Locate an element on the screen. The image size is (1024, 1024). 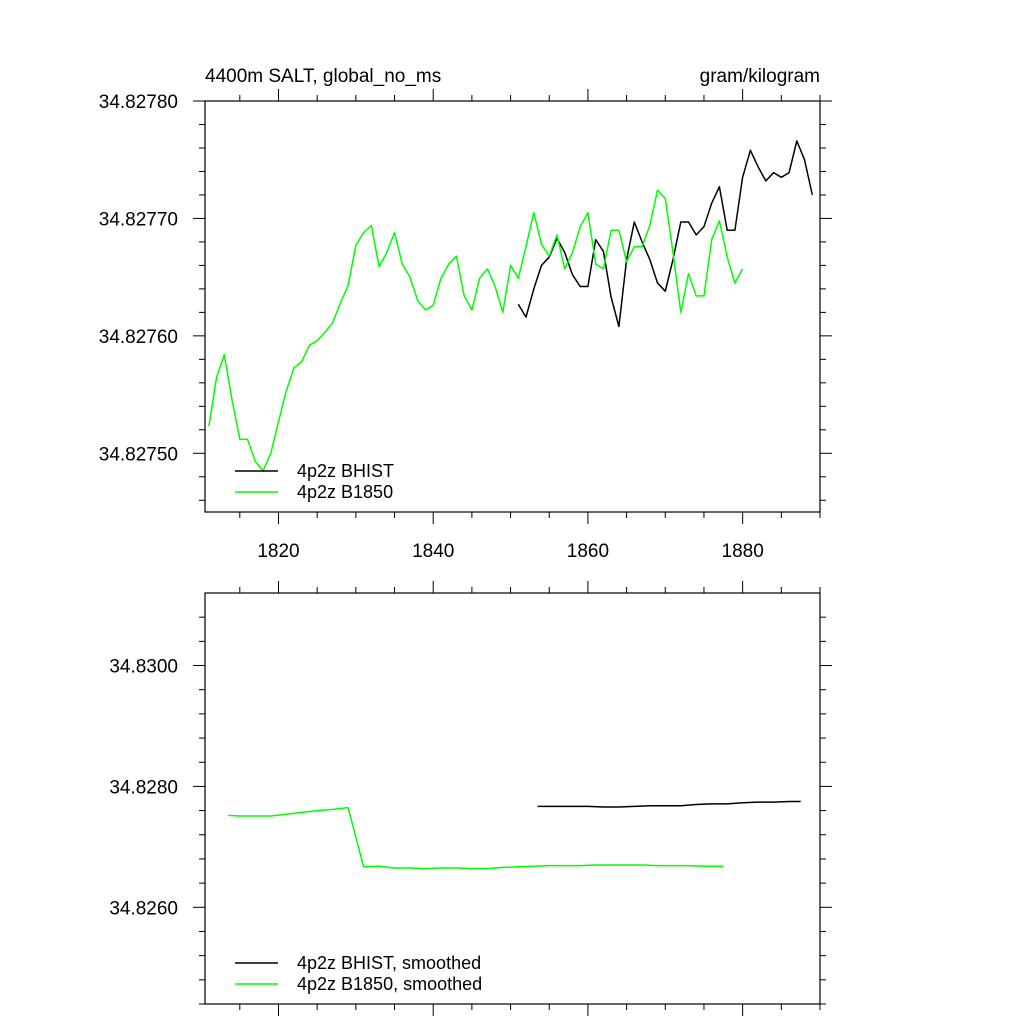
series-line-4p2z-bhist is located at coordinates (665, 234).